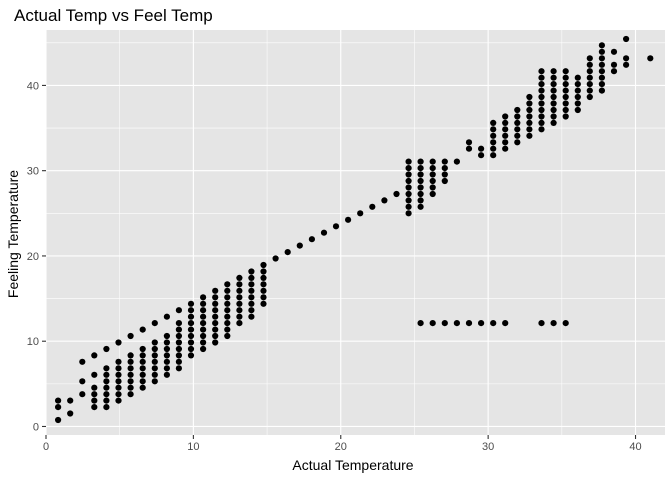  I want to click on x-axis-title: Actual Temperature, so click(352, 465).